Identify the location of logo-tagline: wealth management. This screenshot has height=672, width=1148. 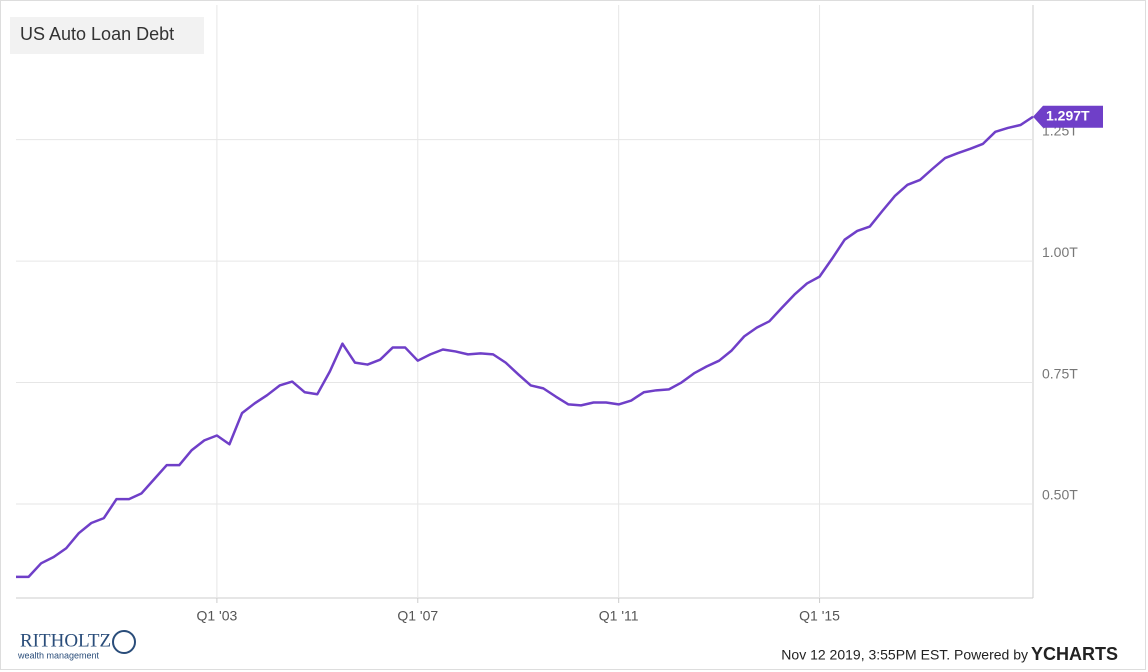
(58, 655).